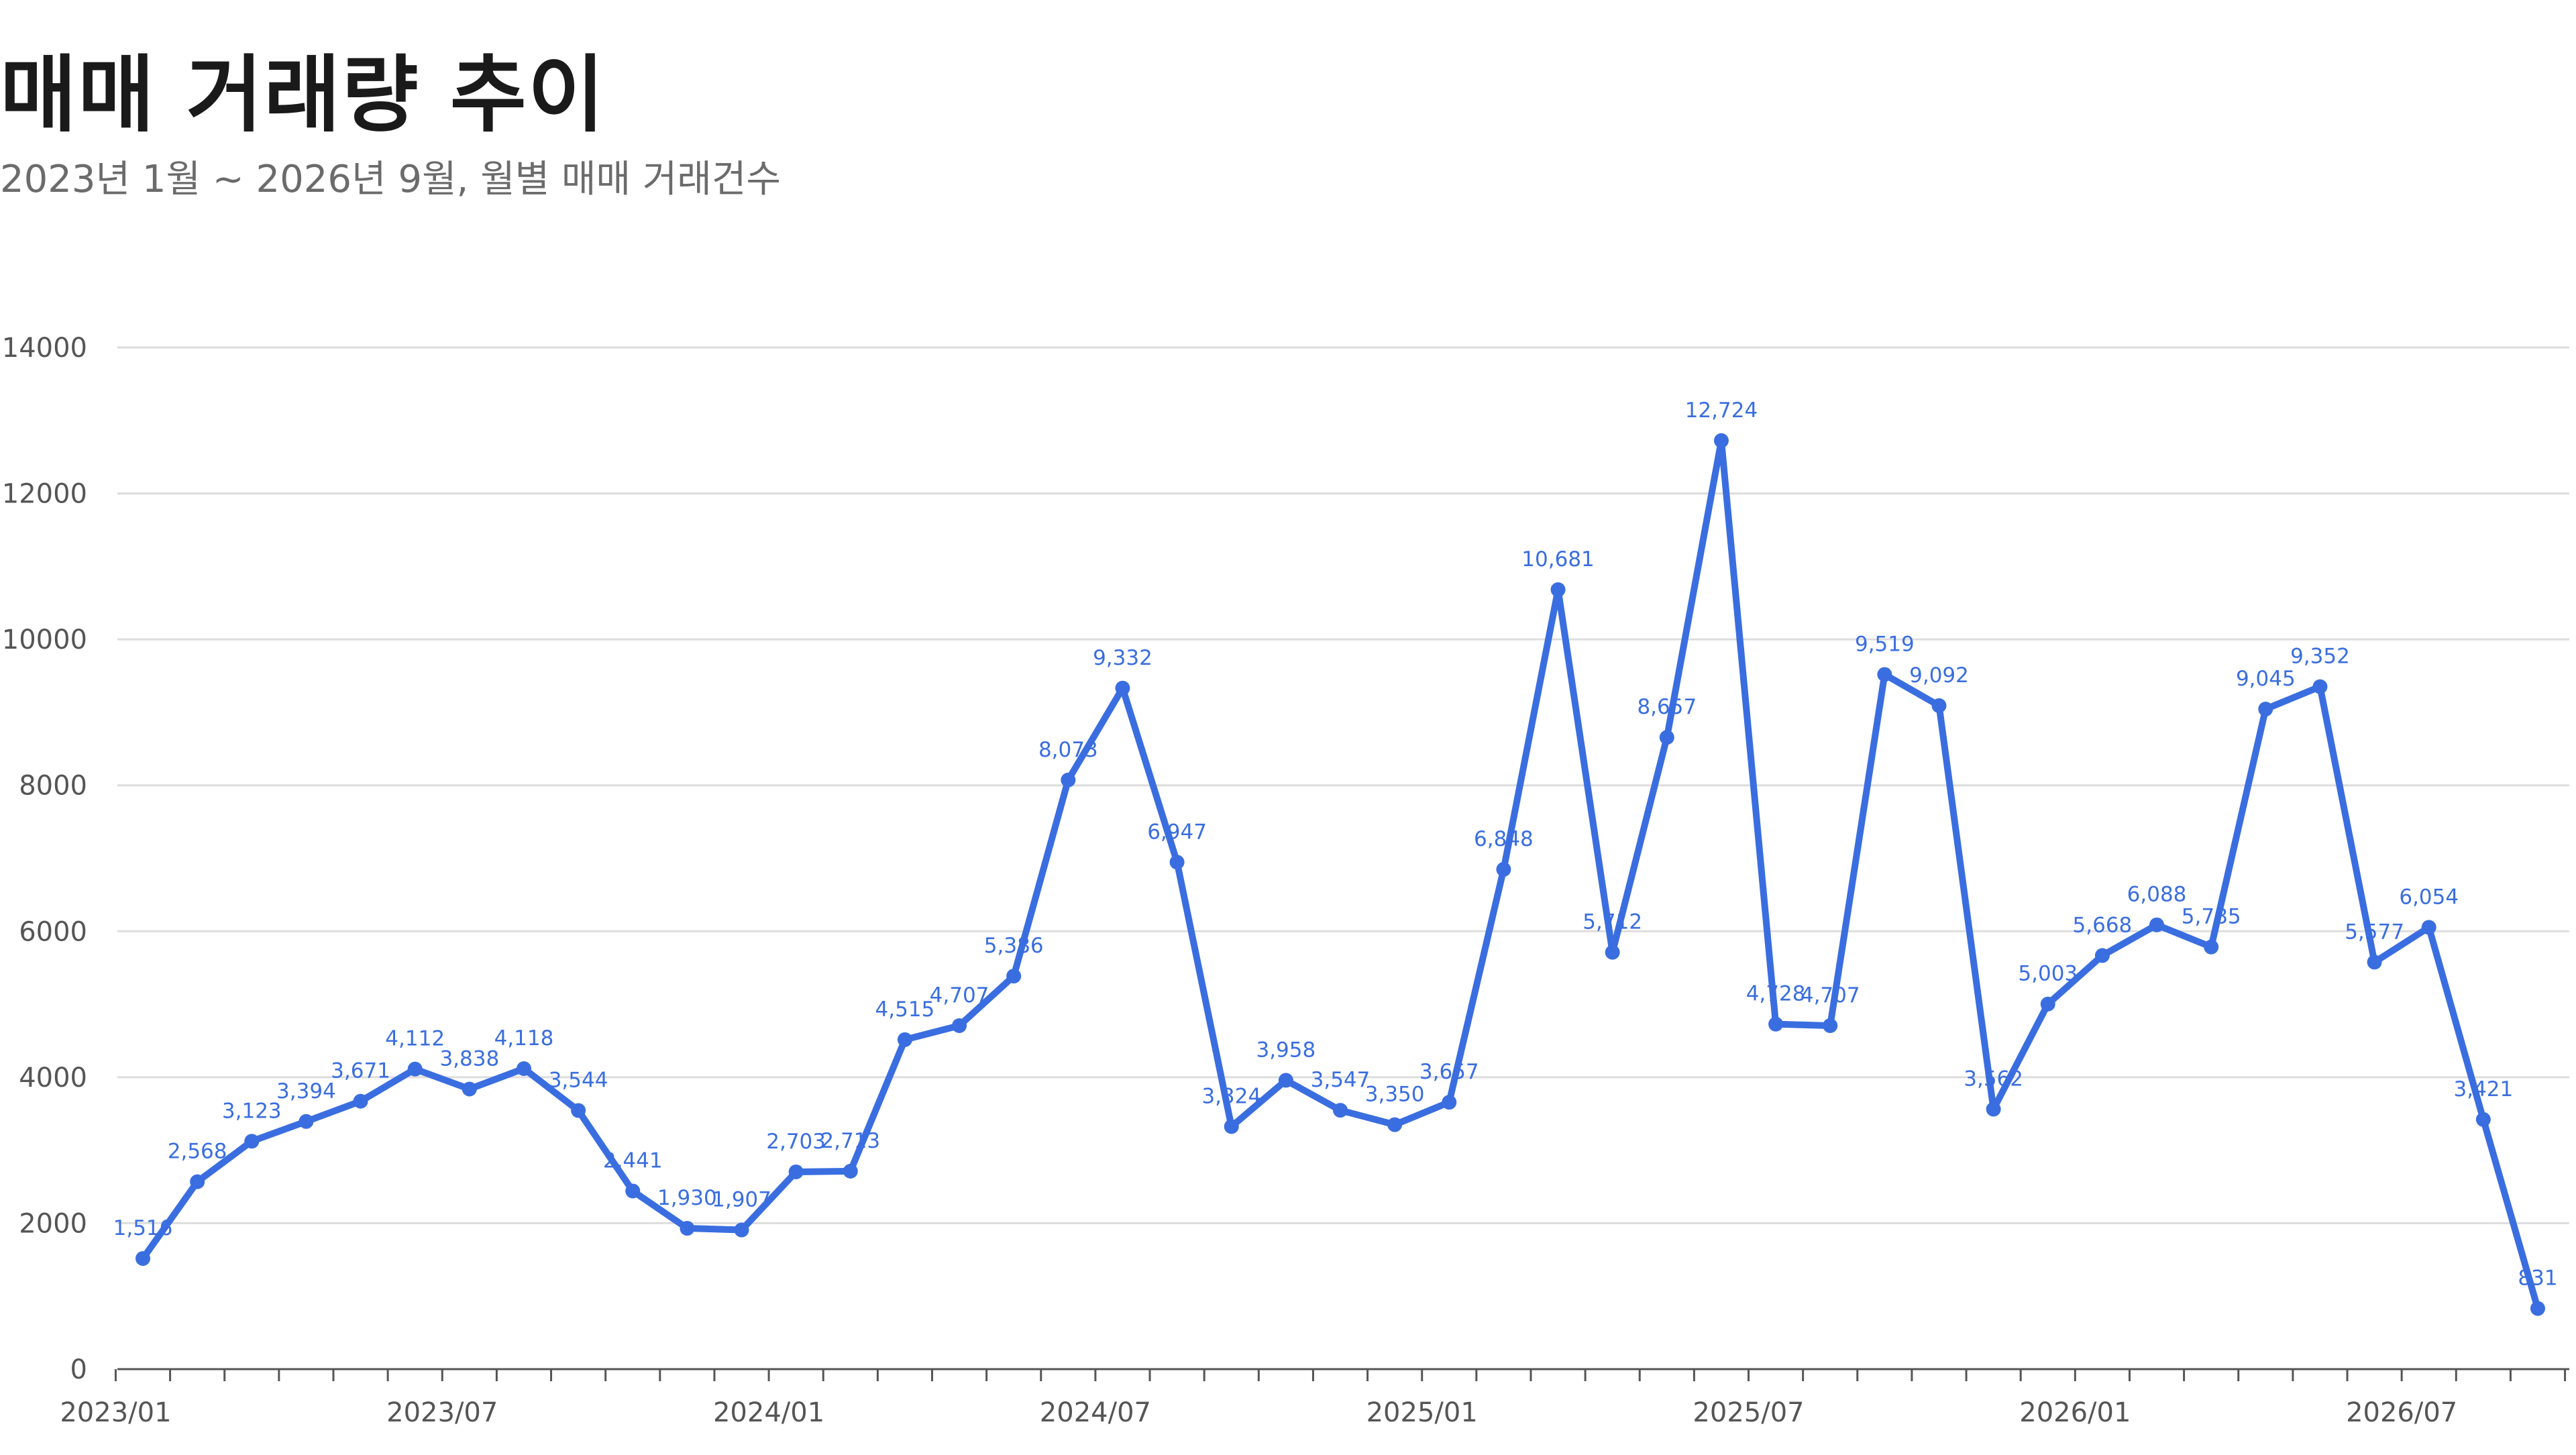  What do you see at coordinates (796, 1142) in the screenshot?
I see `data-label: 2,703` at bounding box center [796, 1142].